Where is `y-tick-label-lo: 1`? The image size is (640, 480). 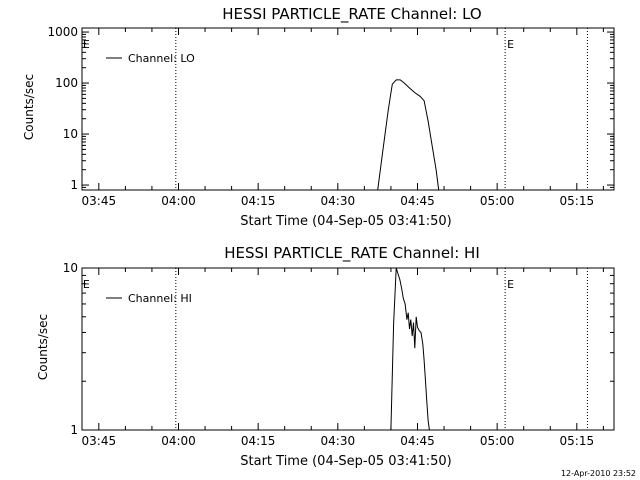
y-tick-label-lo: 1 is located at coordinates (74, 185).